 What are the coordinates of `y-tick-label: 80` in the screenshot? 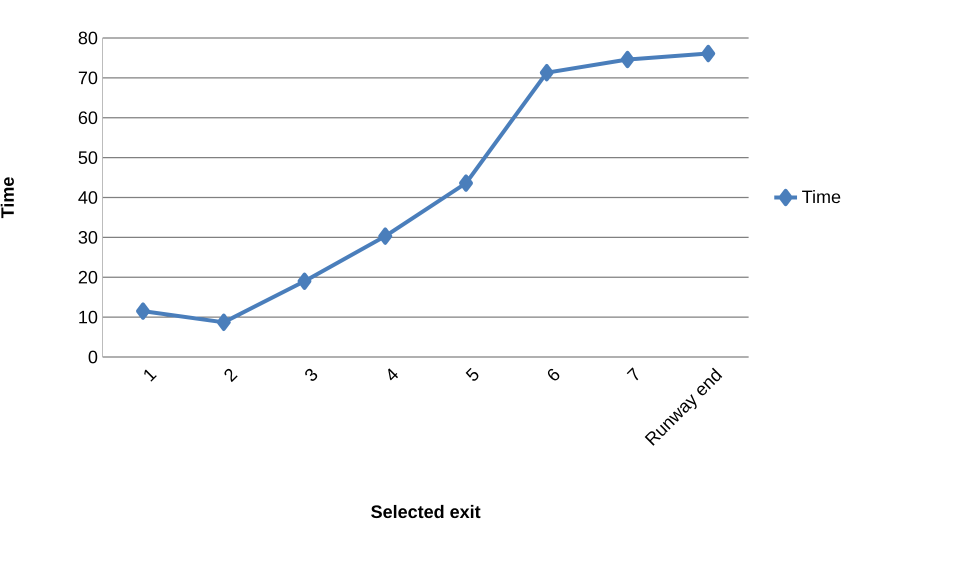 It's located at (88, 38).